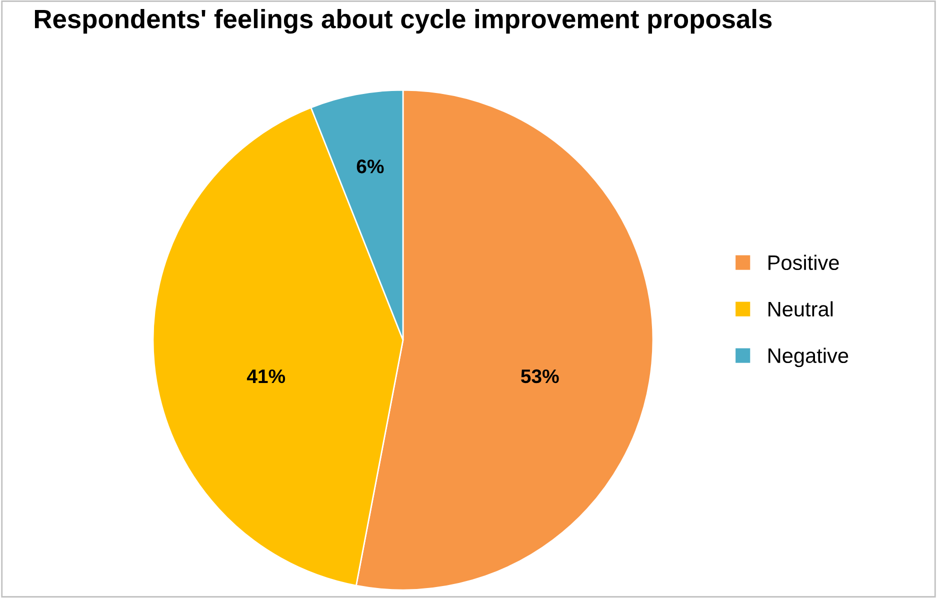  I want to click on legend-label: Positive, so click(803, 262).